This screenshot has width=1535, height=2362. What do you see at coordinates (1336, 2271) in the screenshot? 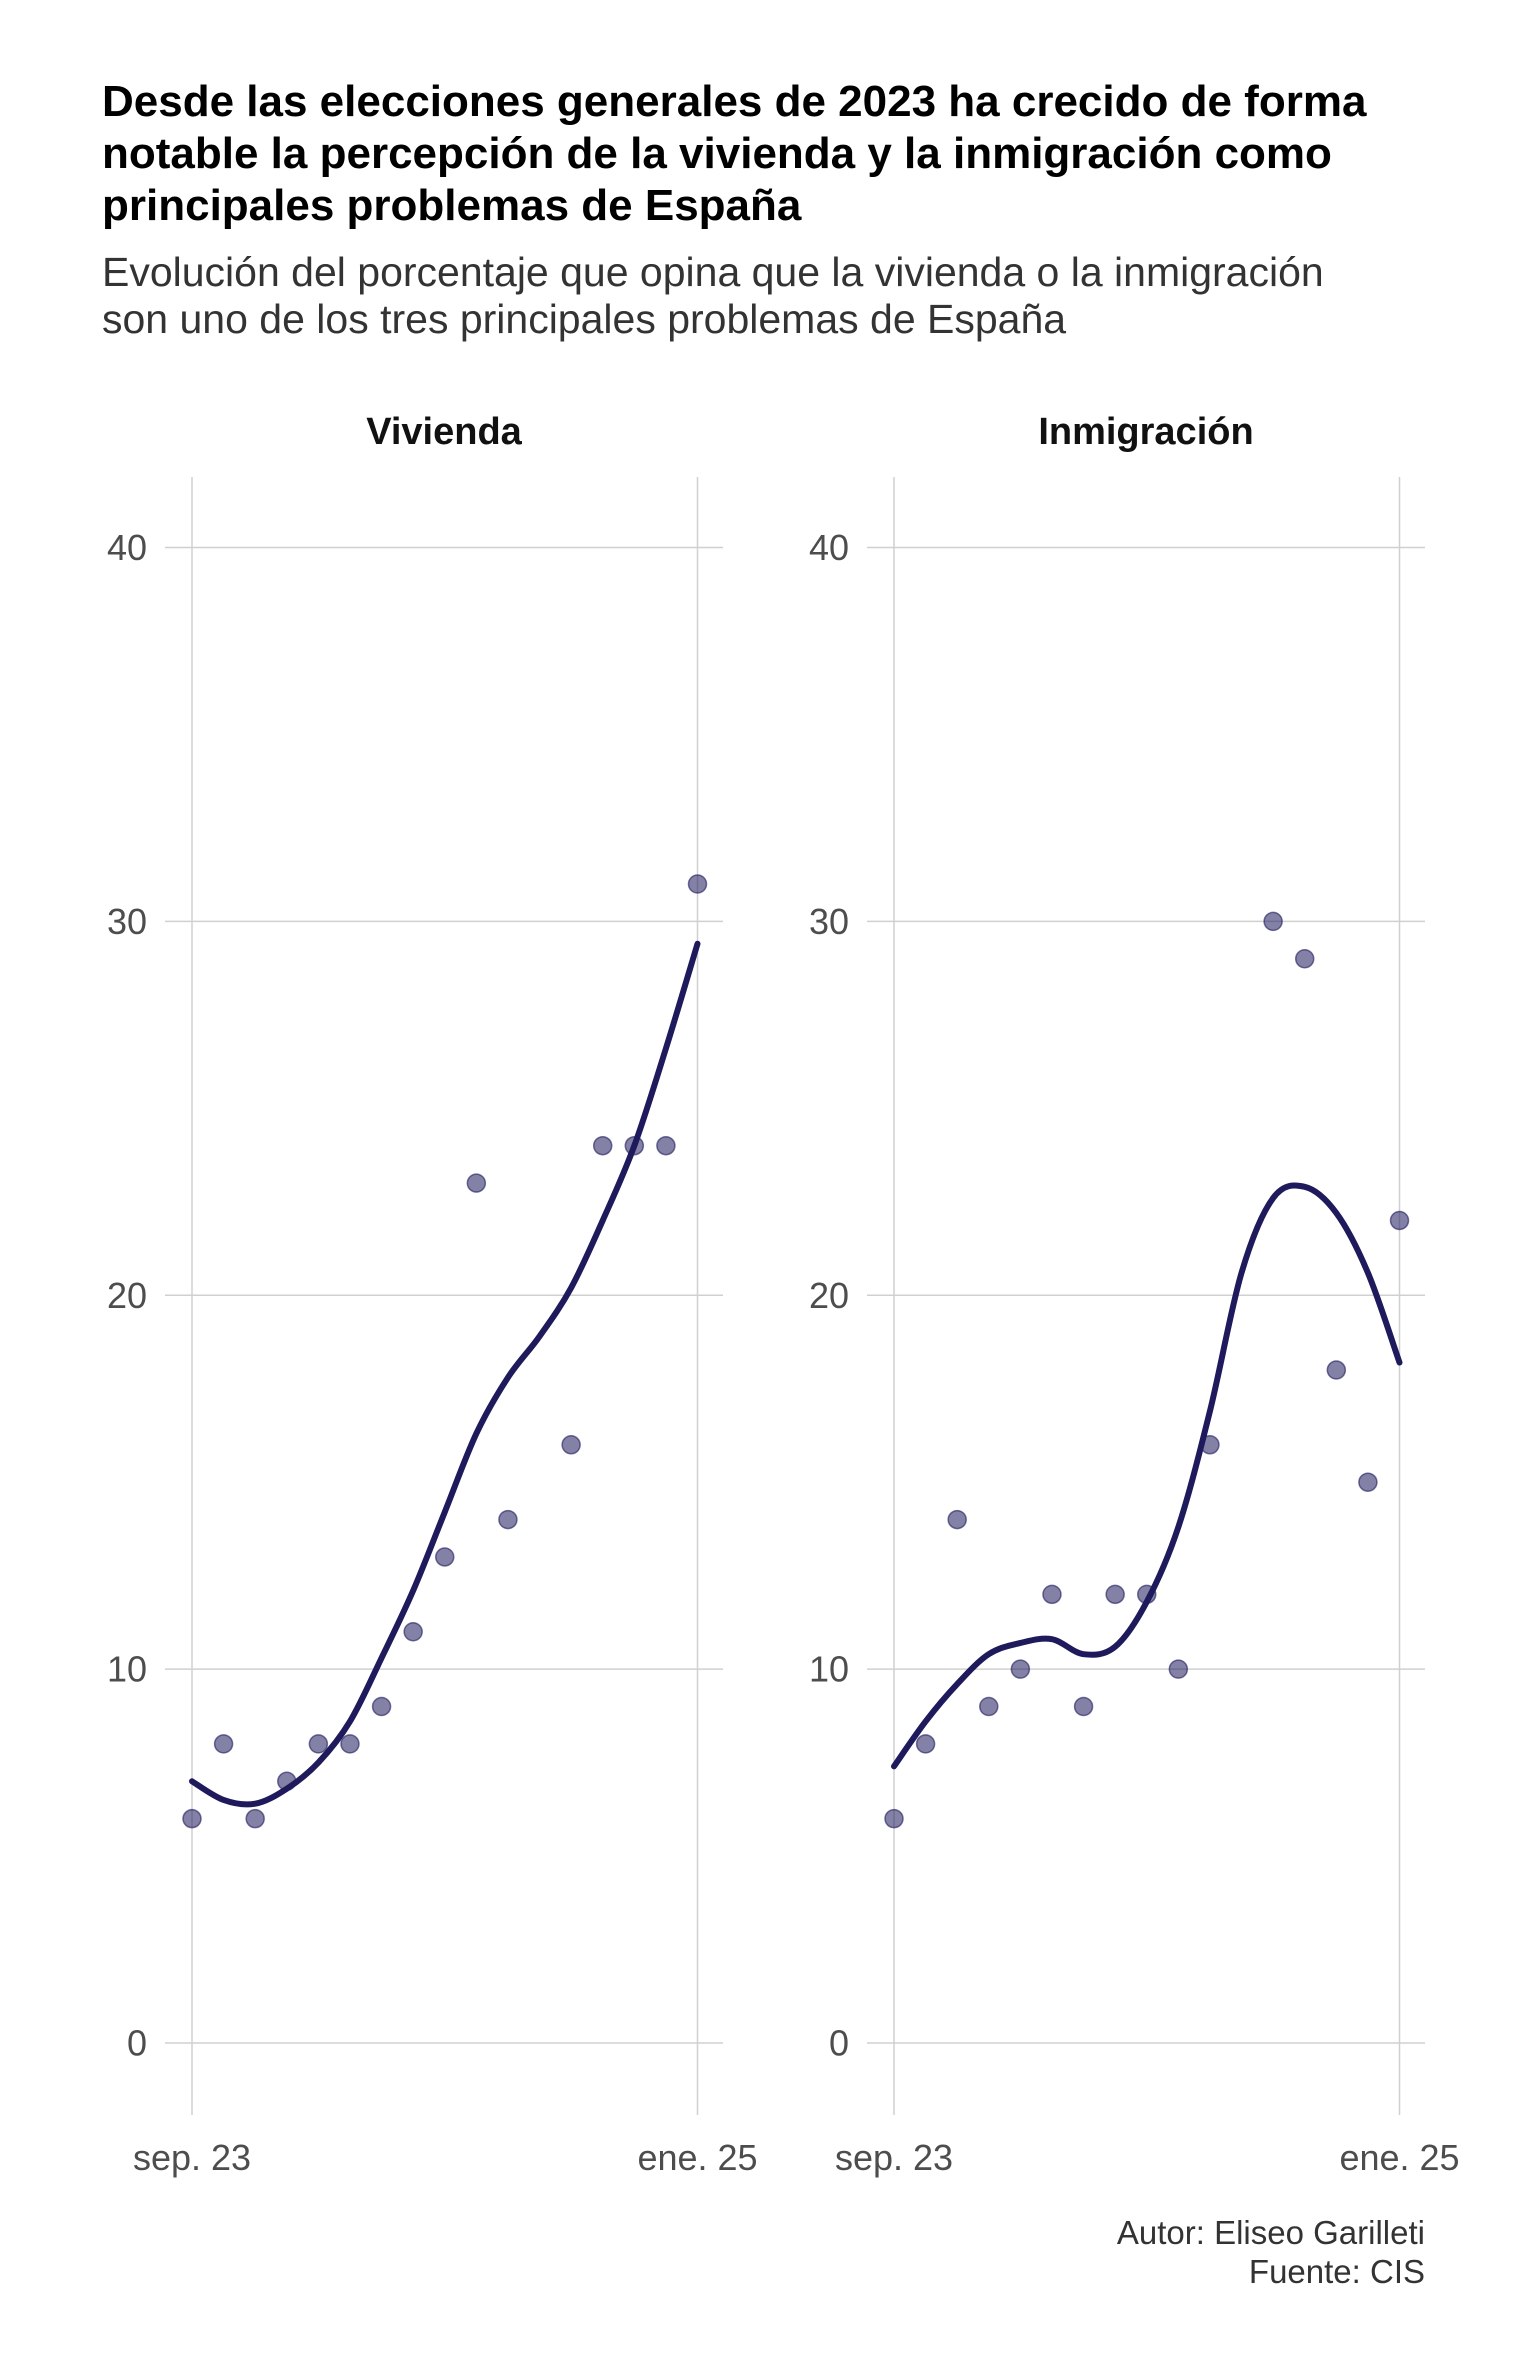
I see `caption-source: Fuente: CIS` at bounding box center [1336, 2271].